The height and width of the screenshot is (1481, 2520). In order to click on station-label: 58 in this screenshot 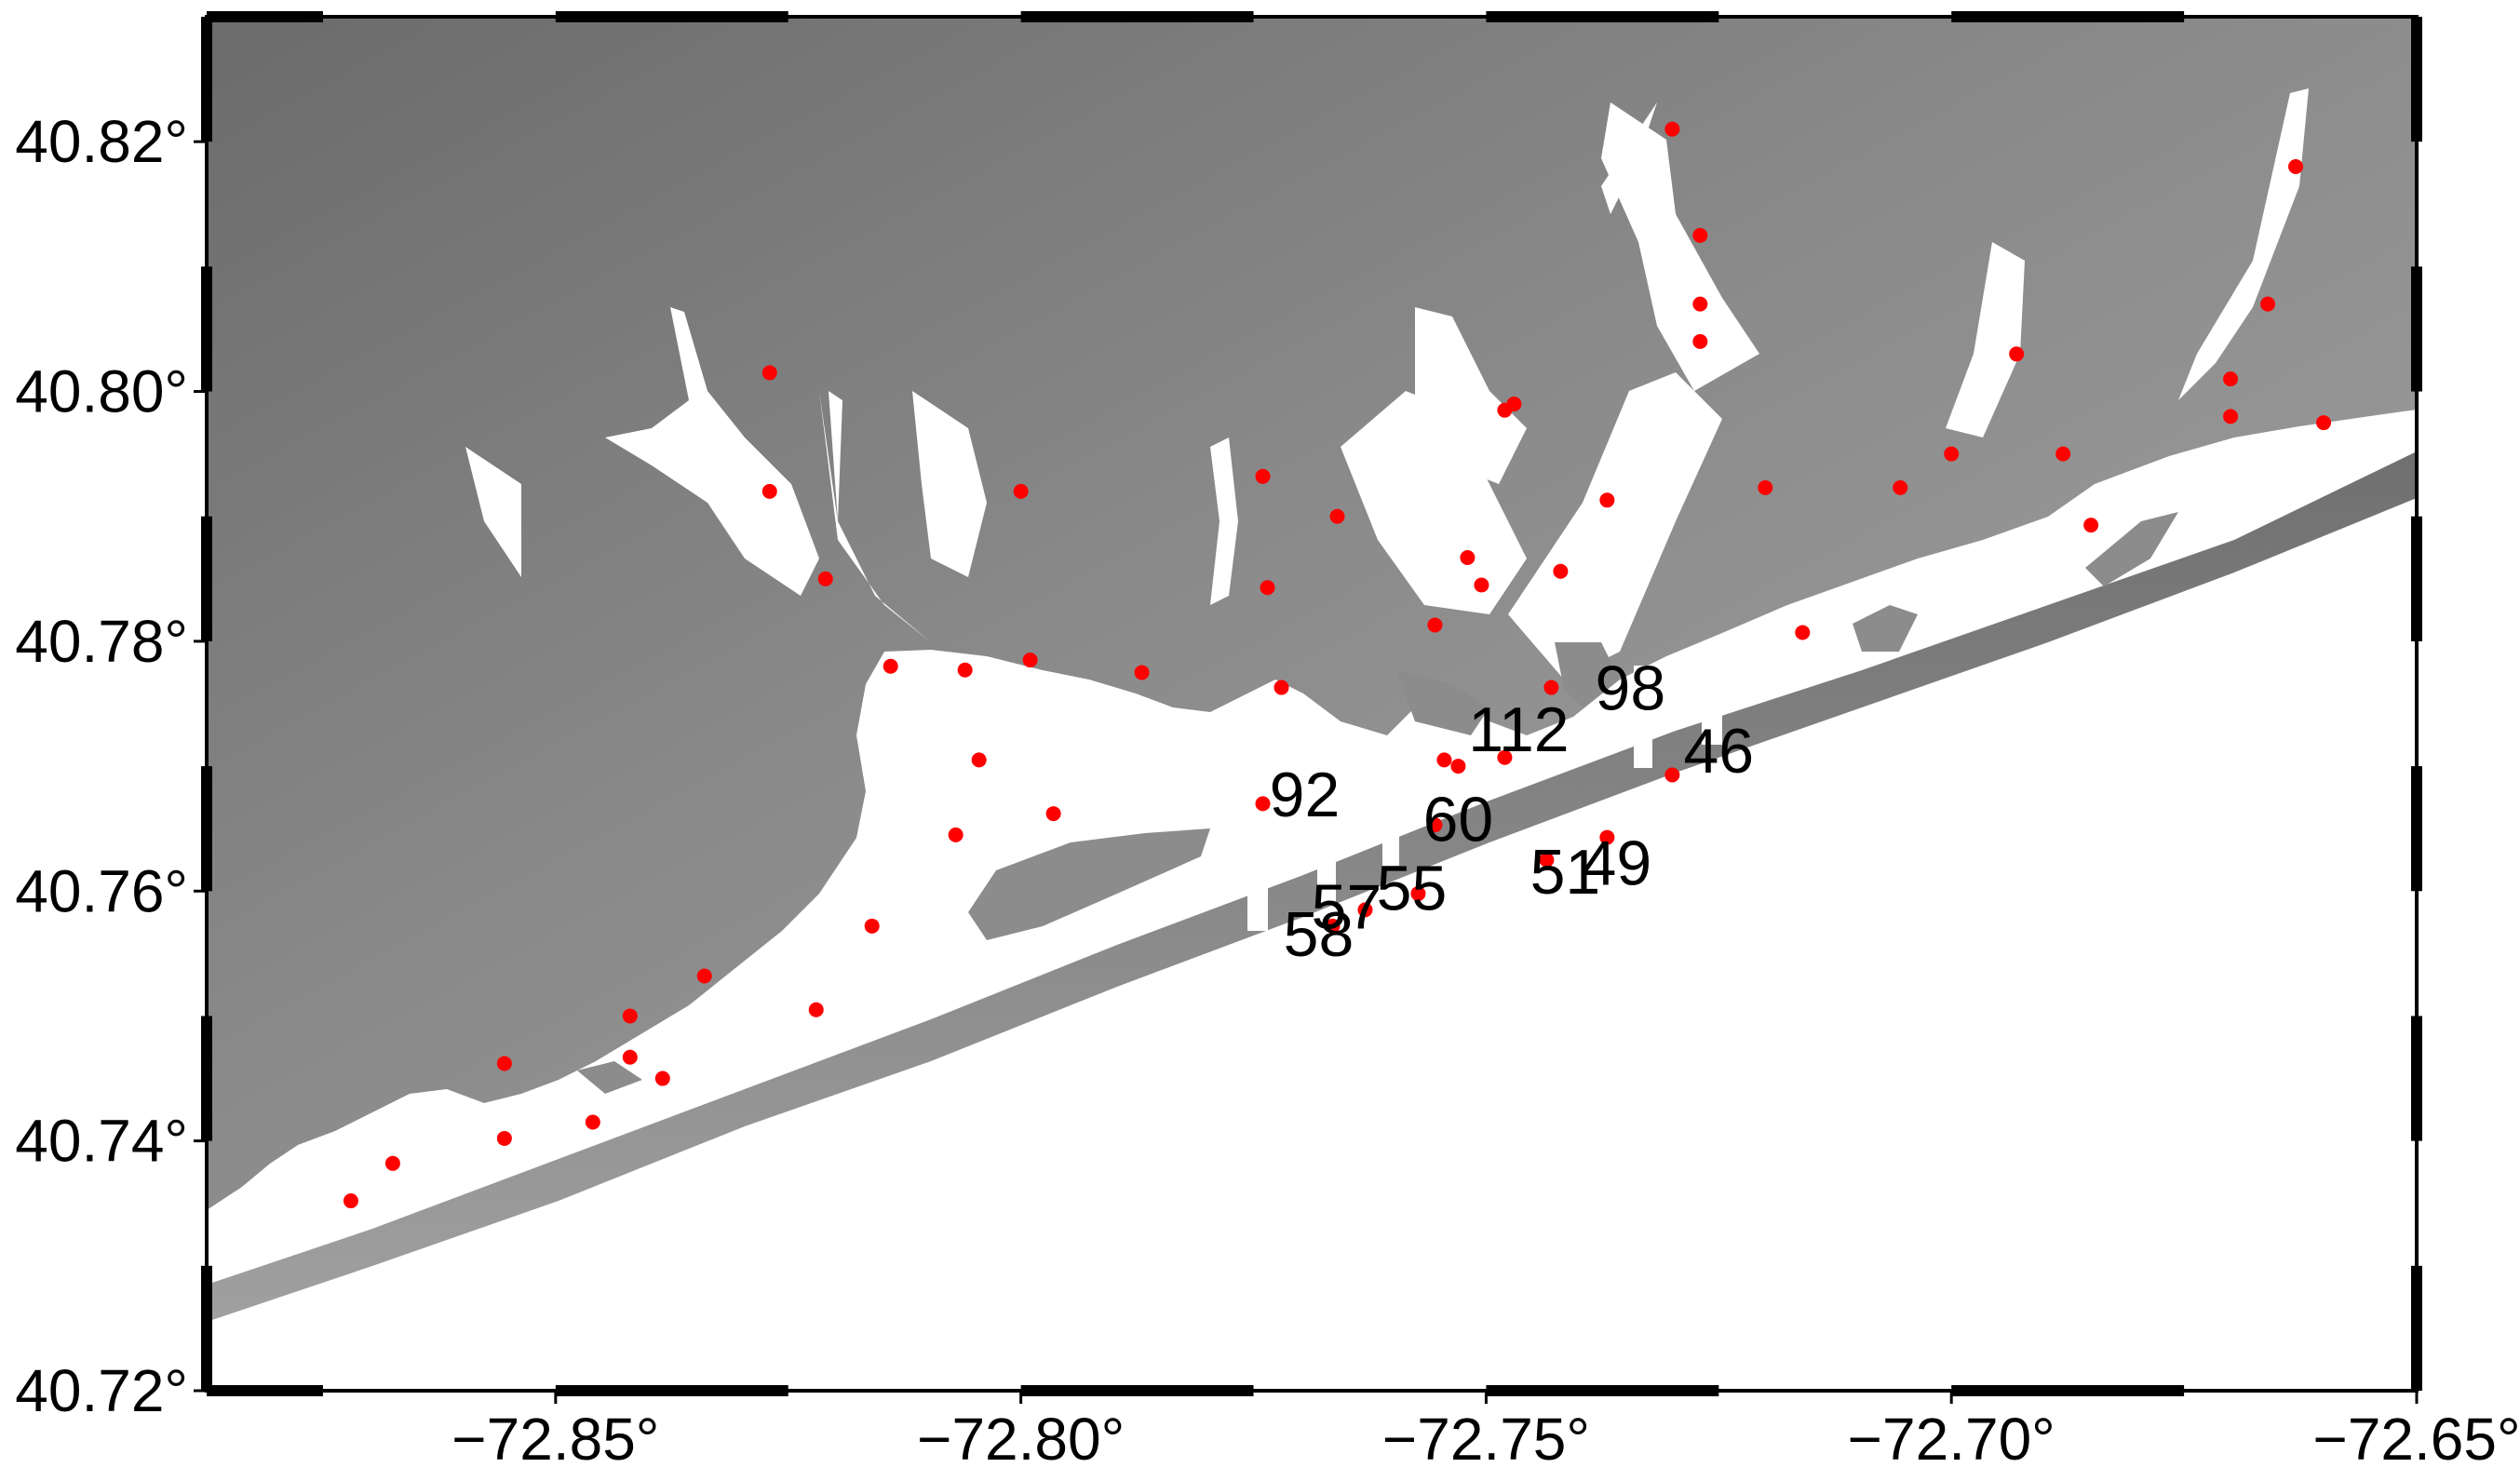, I will do `click(1319, 935)`.